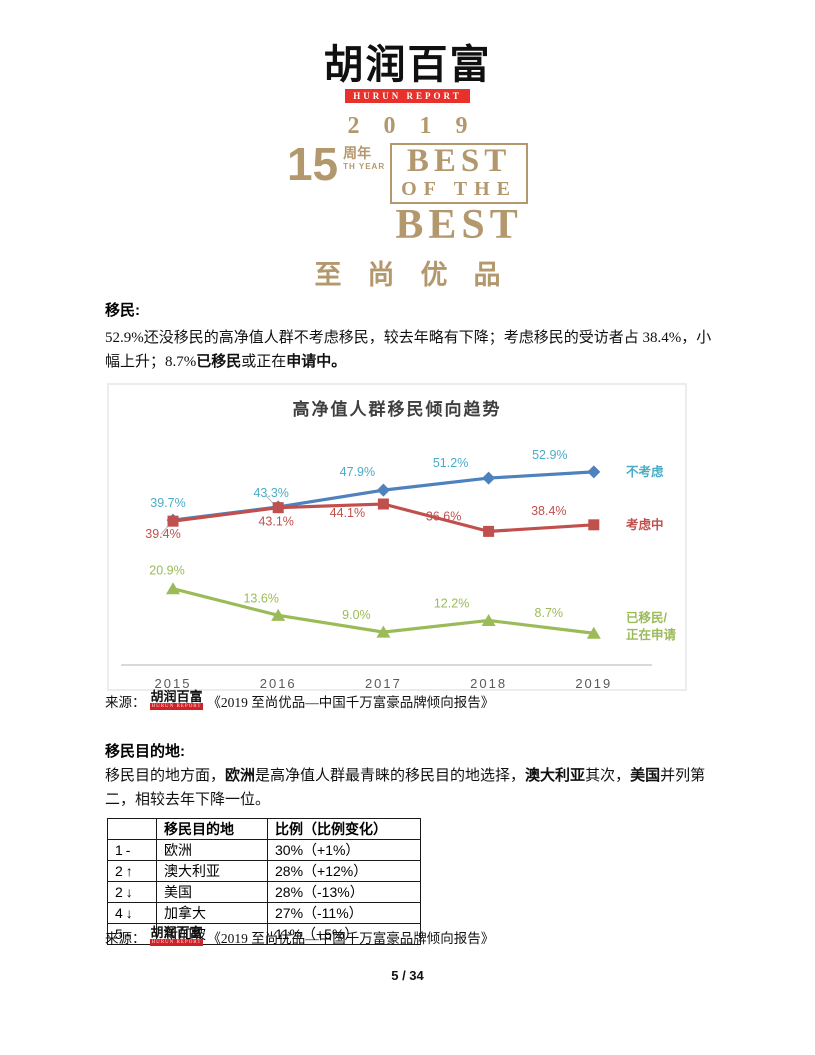 The image size is (815, 1055). I want to click on anniversary-cn-label: 周年, so click(357, 154).